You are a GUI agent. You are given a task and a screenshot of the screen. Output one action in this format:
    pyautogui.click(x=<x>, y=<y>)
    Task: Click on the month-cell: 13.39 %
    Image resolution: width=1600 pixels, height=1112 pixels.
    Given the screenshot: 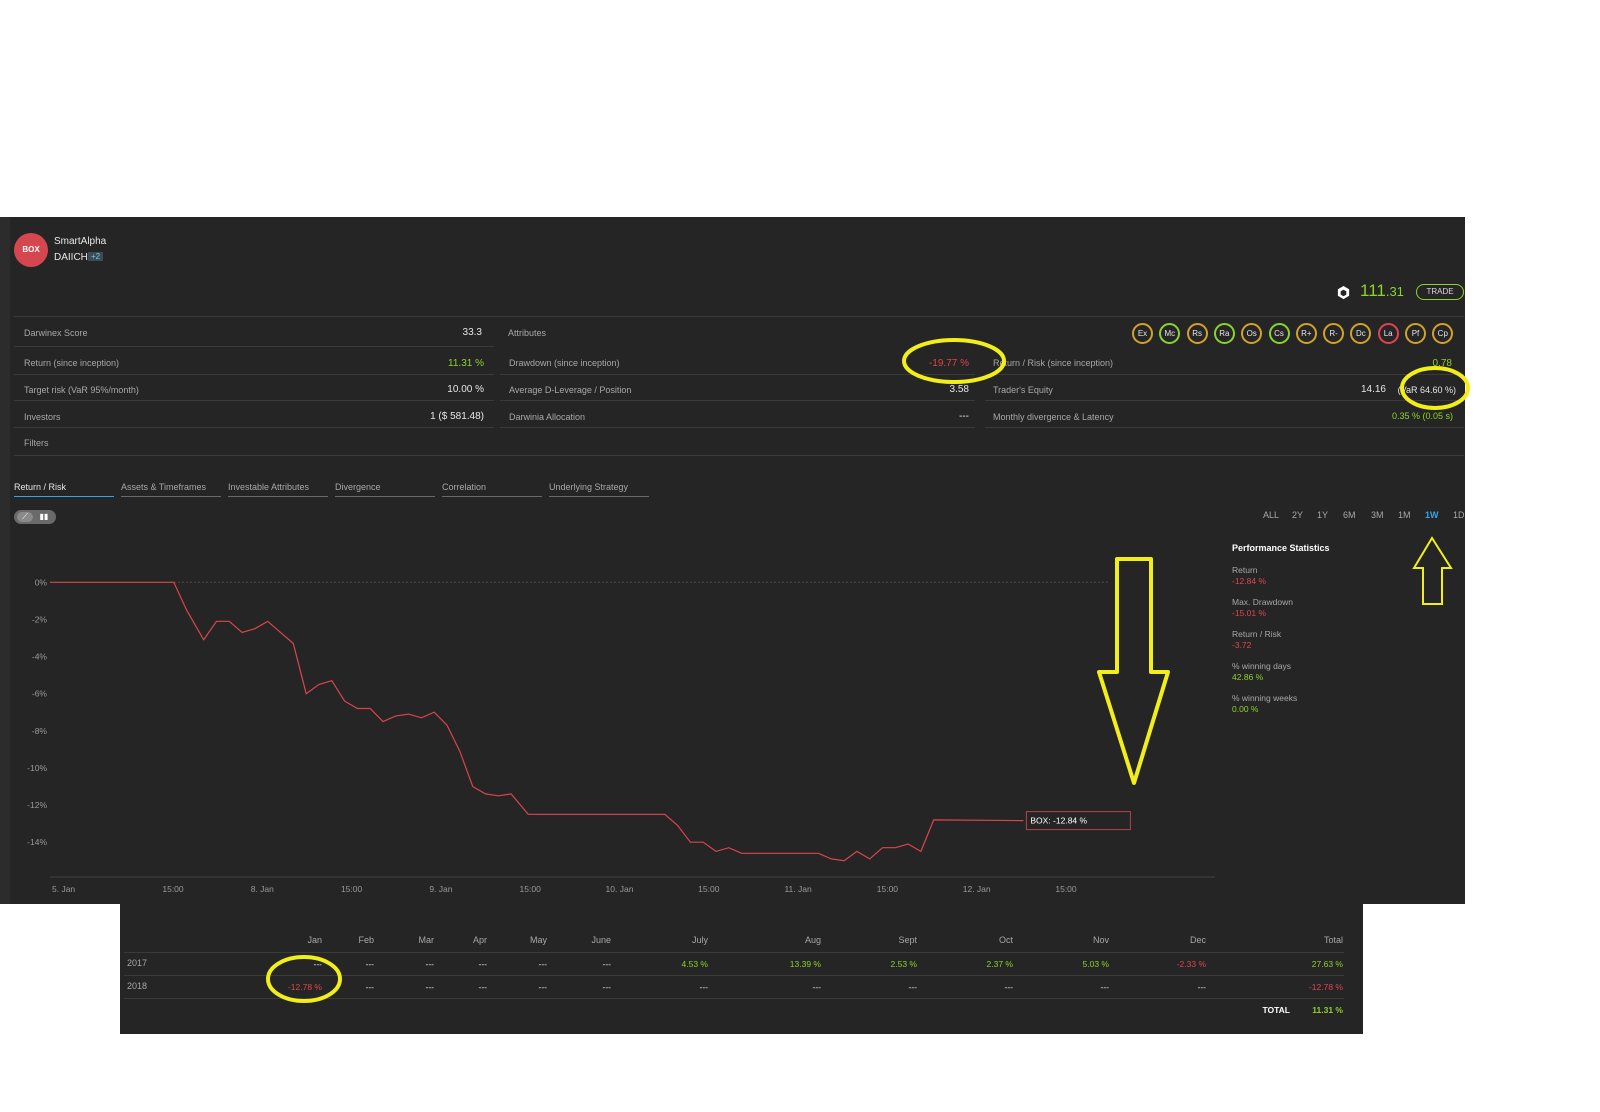 What is the action you would take?
    pyautogui.click(x=805, y=964)
    